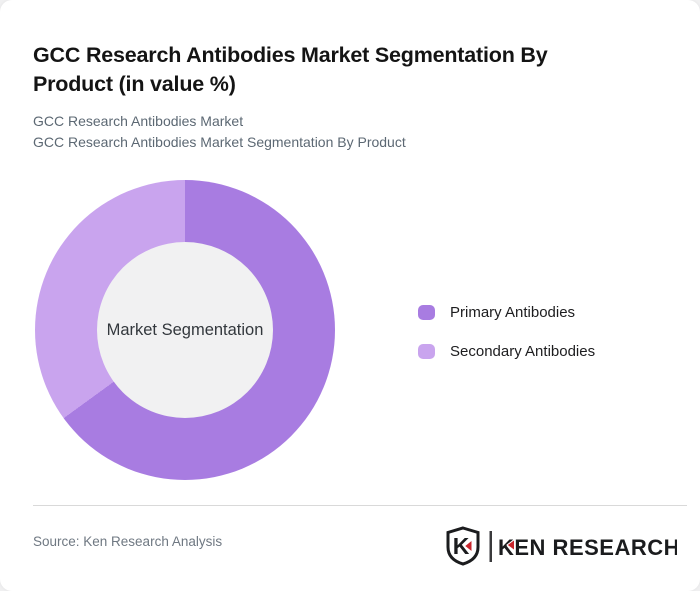 The height and width of the screenshot is (591, 700). Describe the element at coordinates (426, 312) in the screenshot. I see `legend-swatch-primary` at that location.